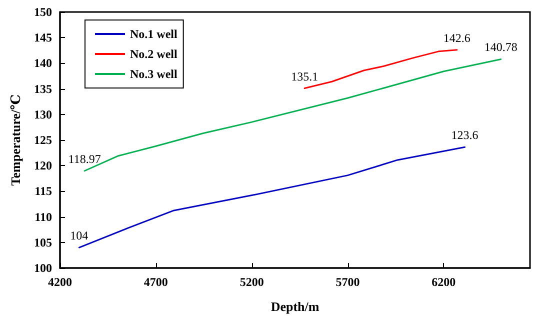 Image resolution: width=550 pixels, height=323 pixels. Describe the element at coordinates (348, 282) in the screenshot. I see `x-tick-label: 5700` at that location.